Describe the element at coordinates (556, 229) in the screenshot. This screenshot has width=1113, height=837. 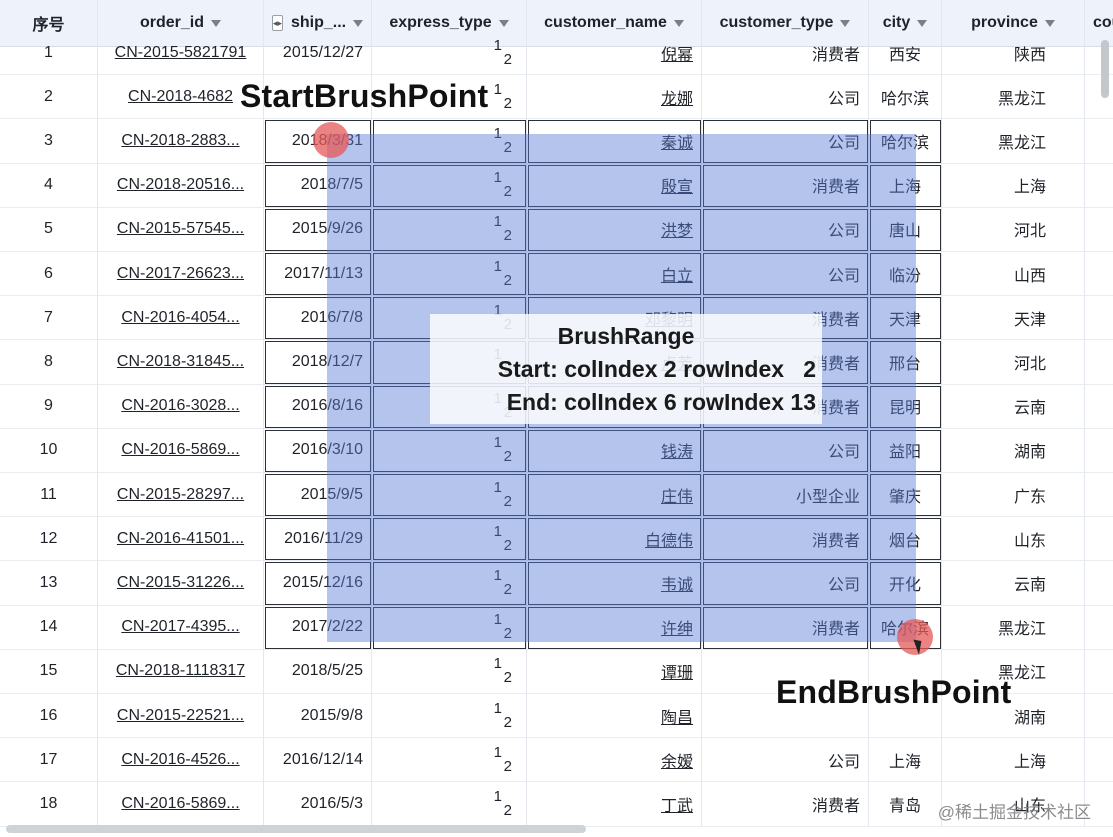
I see `table-row: 5 CN-2015-57545... 2015/9/26 1 2 洪梦 公司 唐山 河北` at that location.